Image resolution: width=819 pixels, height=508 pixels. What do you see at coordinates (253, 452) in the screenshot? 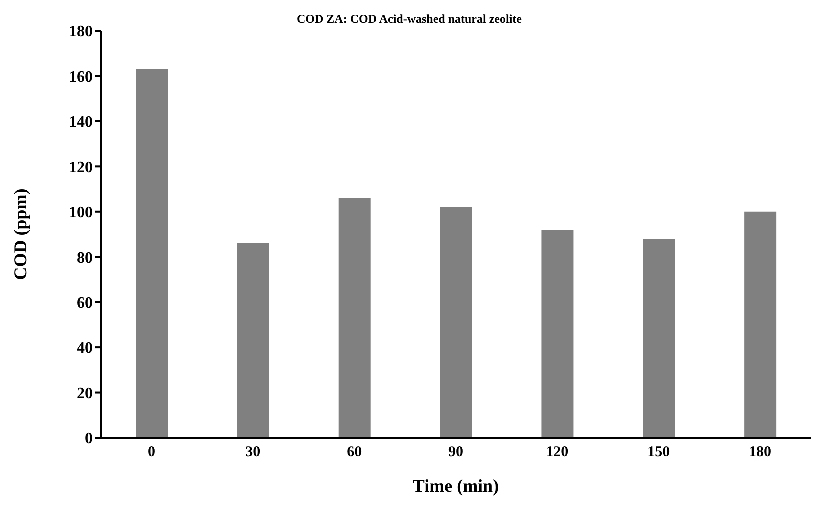
I see `x-tick-label: 30` at bounding box center [253, 452].